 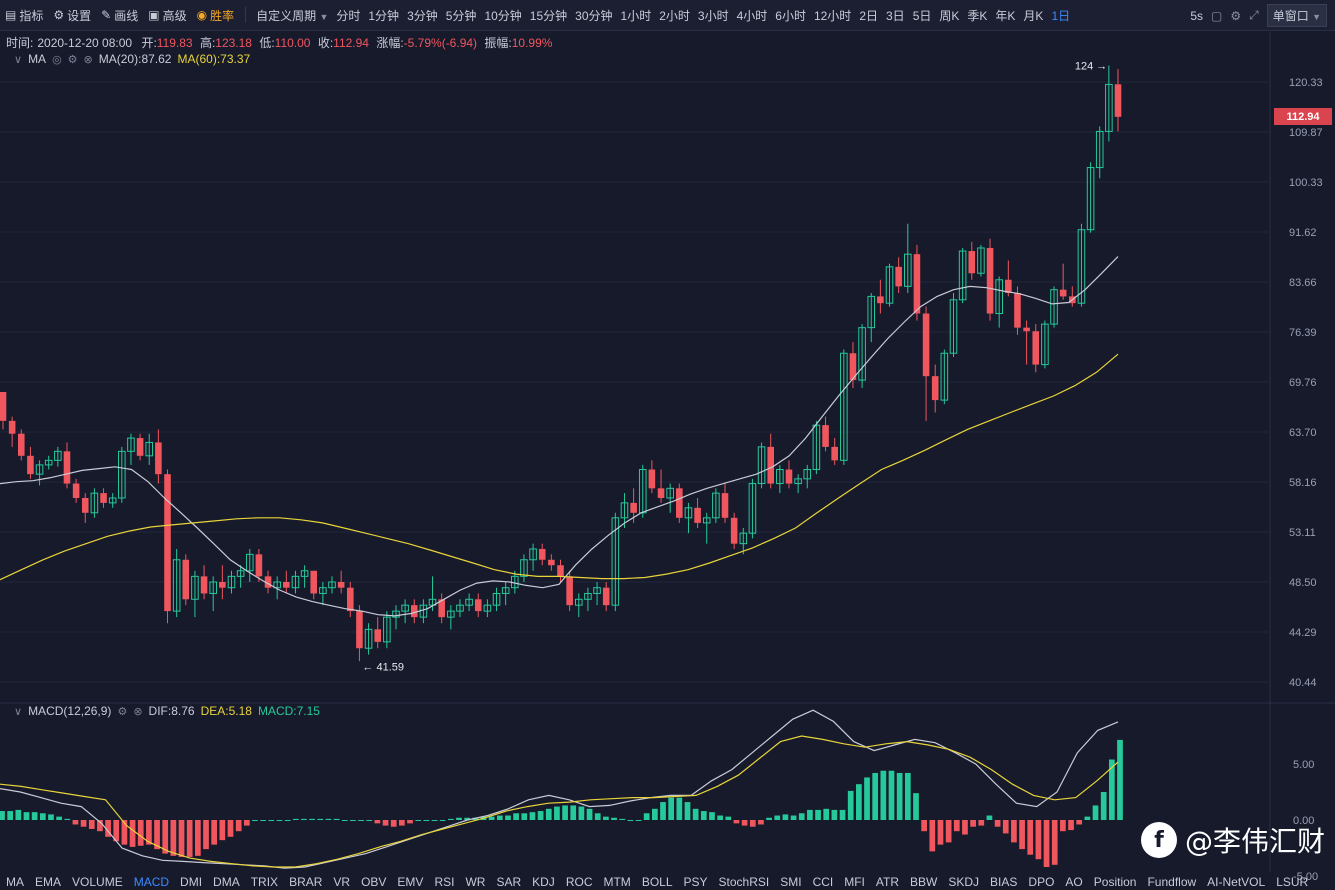 What do you see at coordinates (119, 15) in the screenshot?
I see `toolbar-item-pen: ✎ 画线` at bounding box center [119, 15].